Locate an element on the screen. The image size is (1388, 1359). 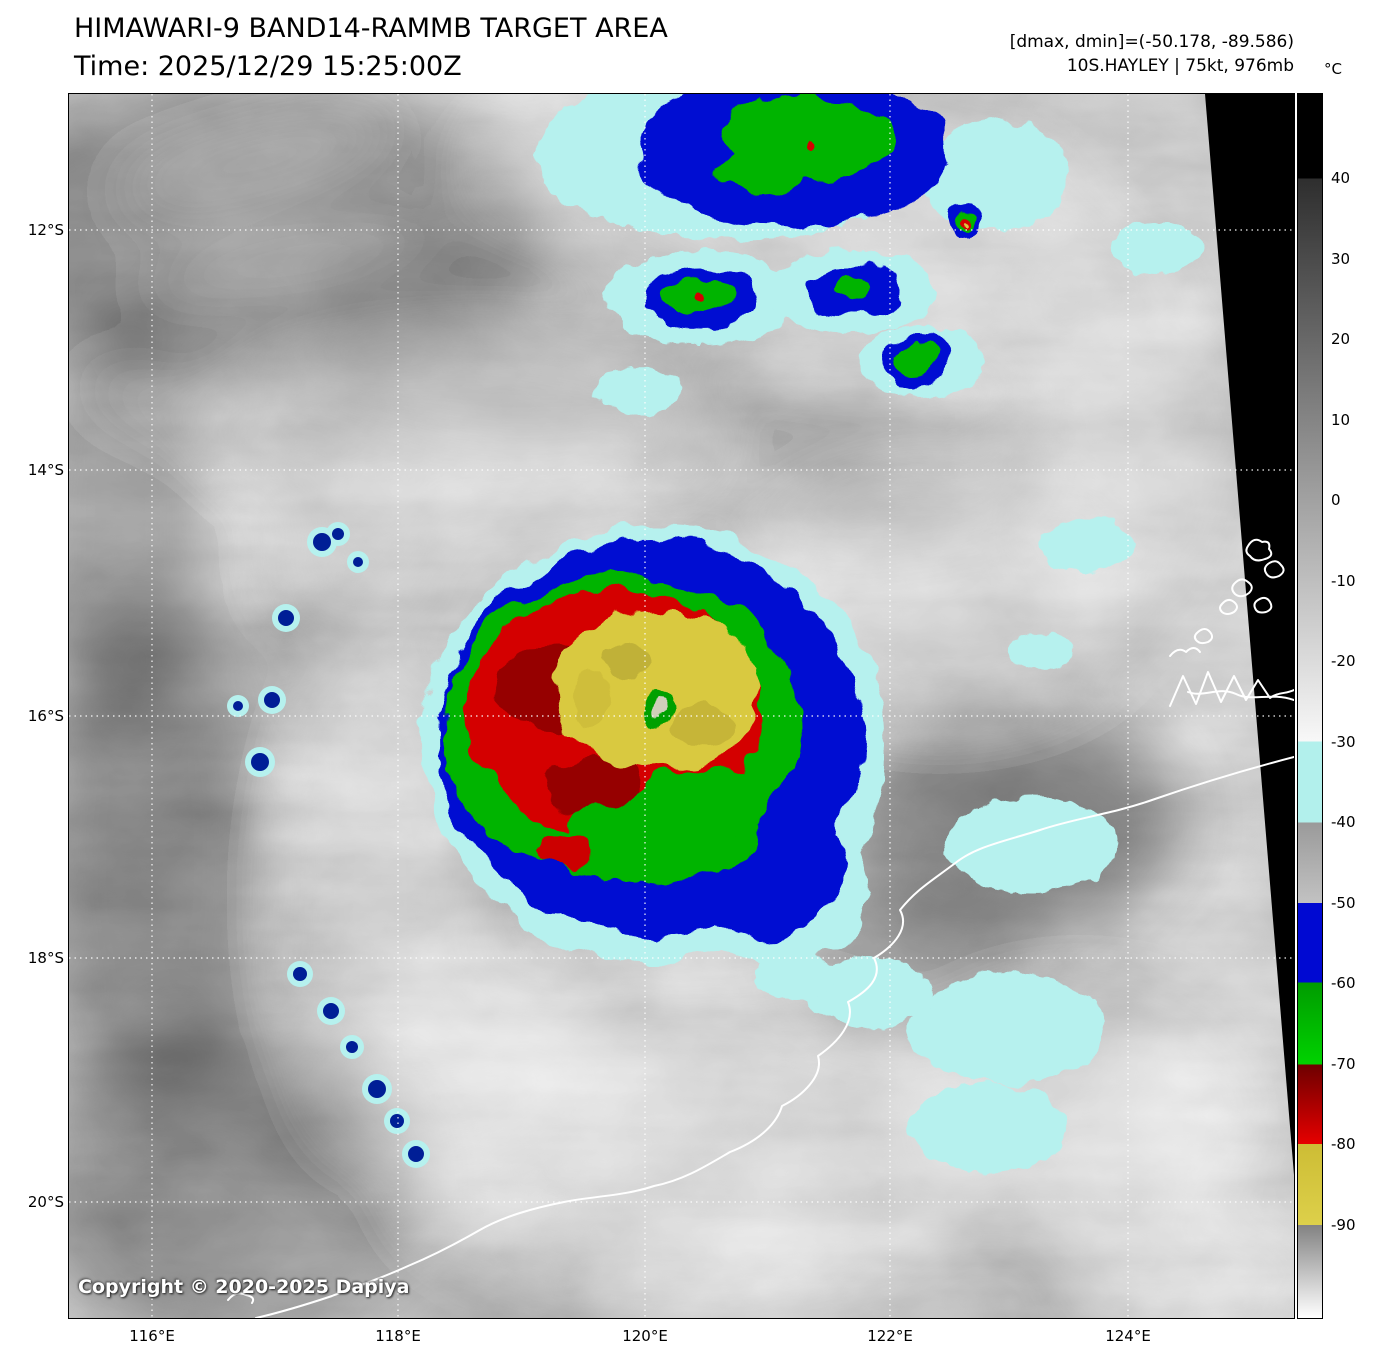
colorbar-tick: -80 is located at coordinates (1343, 1144).